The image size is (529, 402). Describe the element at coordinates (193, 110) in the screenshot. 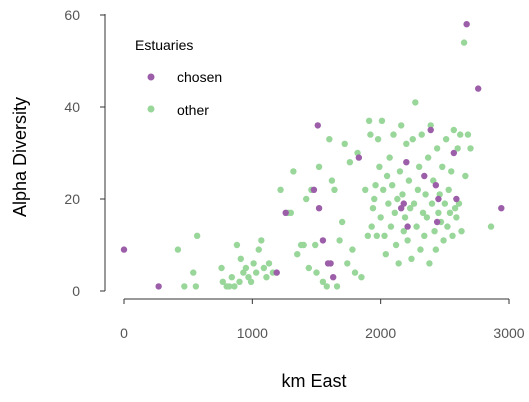

I see `legend-label-other: other` at that location.